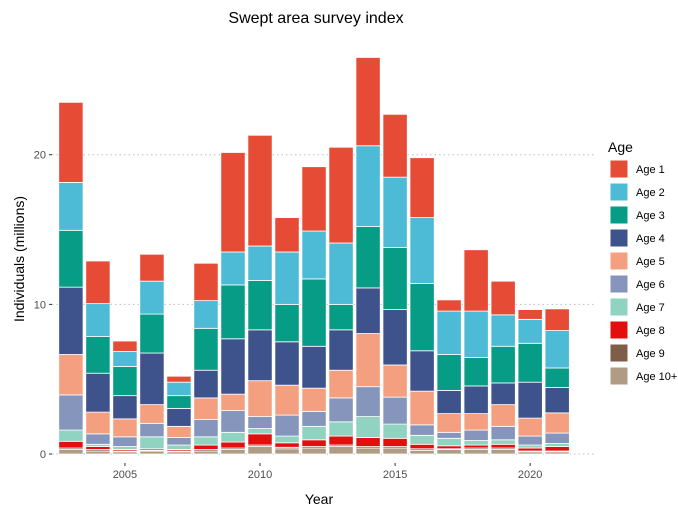 This screenshot has width=678, height=512. What do you see at coordinates (650, 239) in the screenshot?
I see `legend-label: Age 4` at bounding box center [650, 239].